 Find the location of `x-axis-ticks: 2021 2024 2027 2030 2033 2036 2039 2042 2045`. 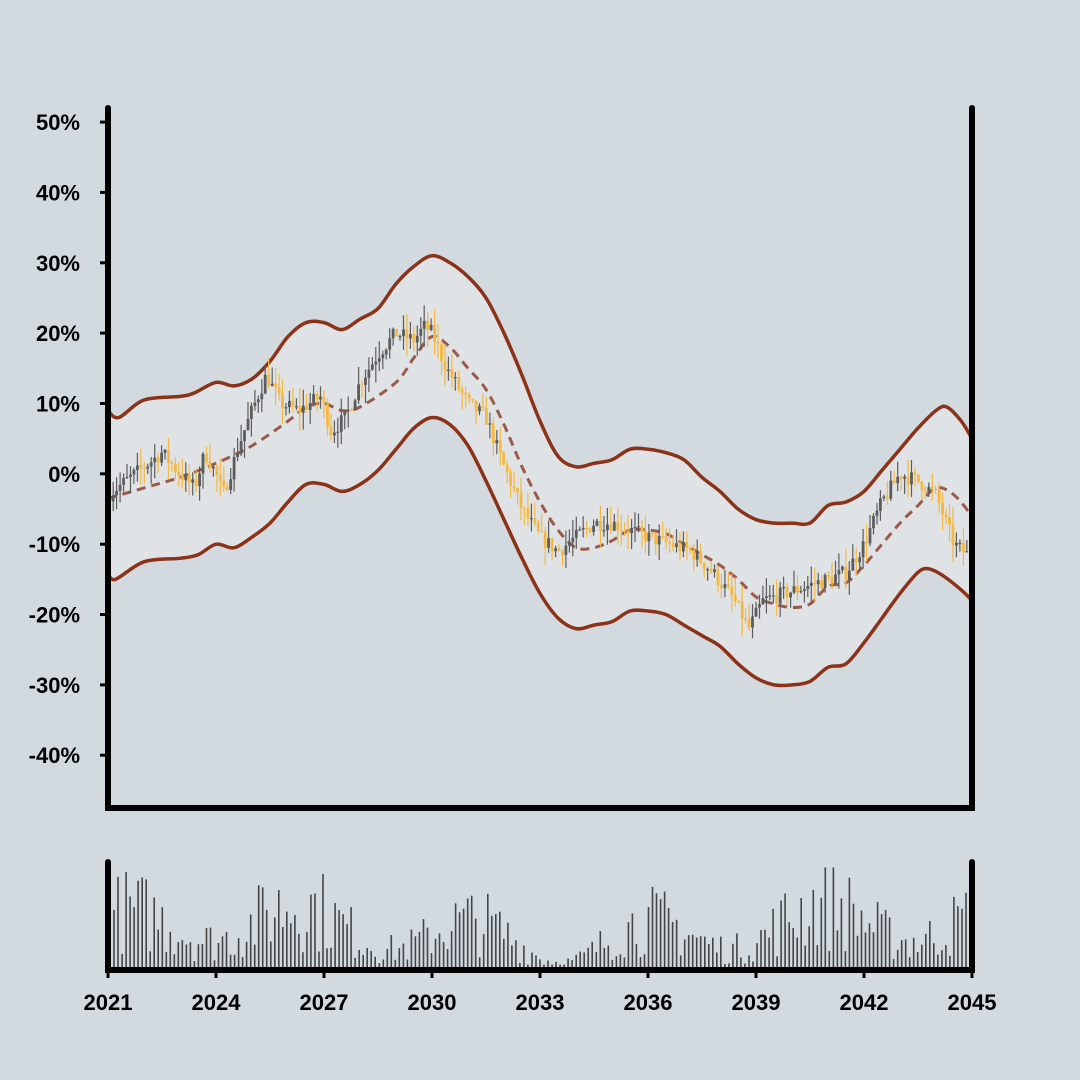

x-axis-ticks: 2021 2024 2027 2030 2033 2036 2039 2042 2045 is located at coordinates (540, 992).